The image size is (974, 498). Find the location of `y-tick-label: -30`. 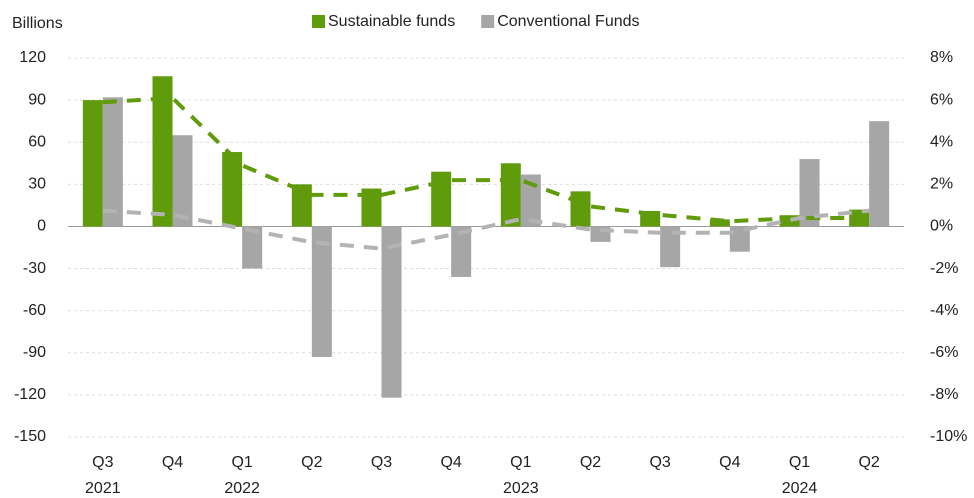

y-tick-label: -30 is located at coordinates (34, 268).